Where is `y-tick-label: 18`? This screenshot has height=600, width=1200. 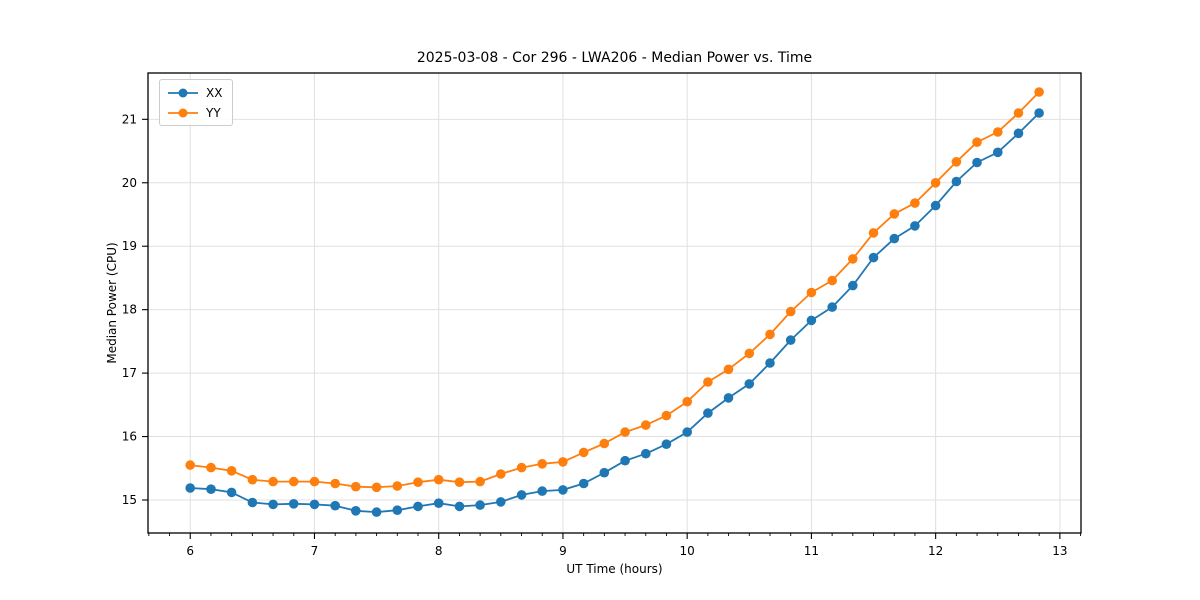
y-tick-label: 18 is located at coordinates (129, 310).